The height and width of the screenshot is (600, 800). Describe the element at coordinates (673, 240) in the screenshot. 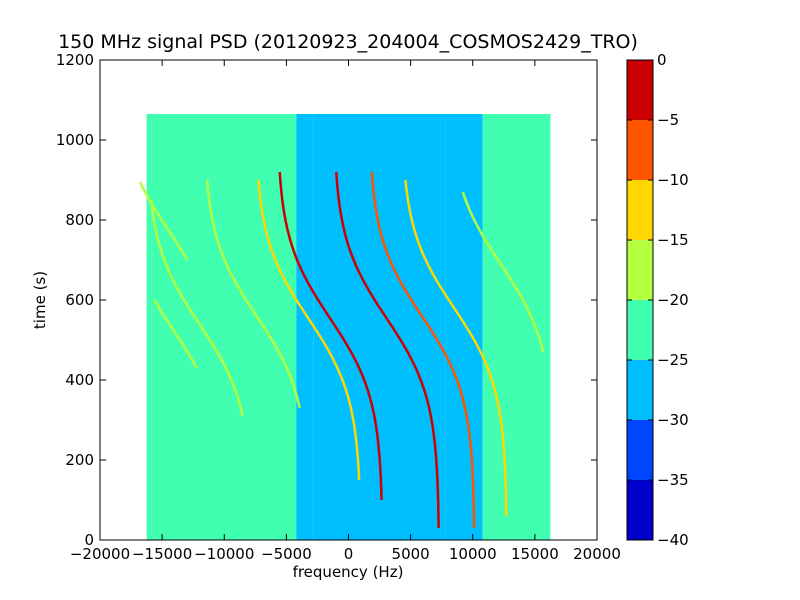

I see `colorbar-tick-label: −15` at that location.